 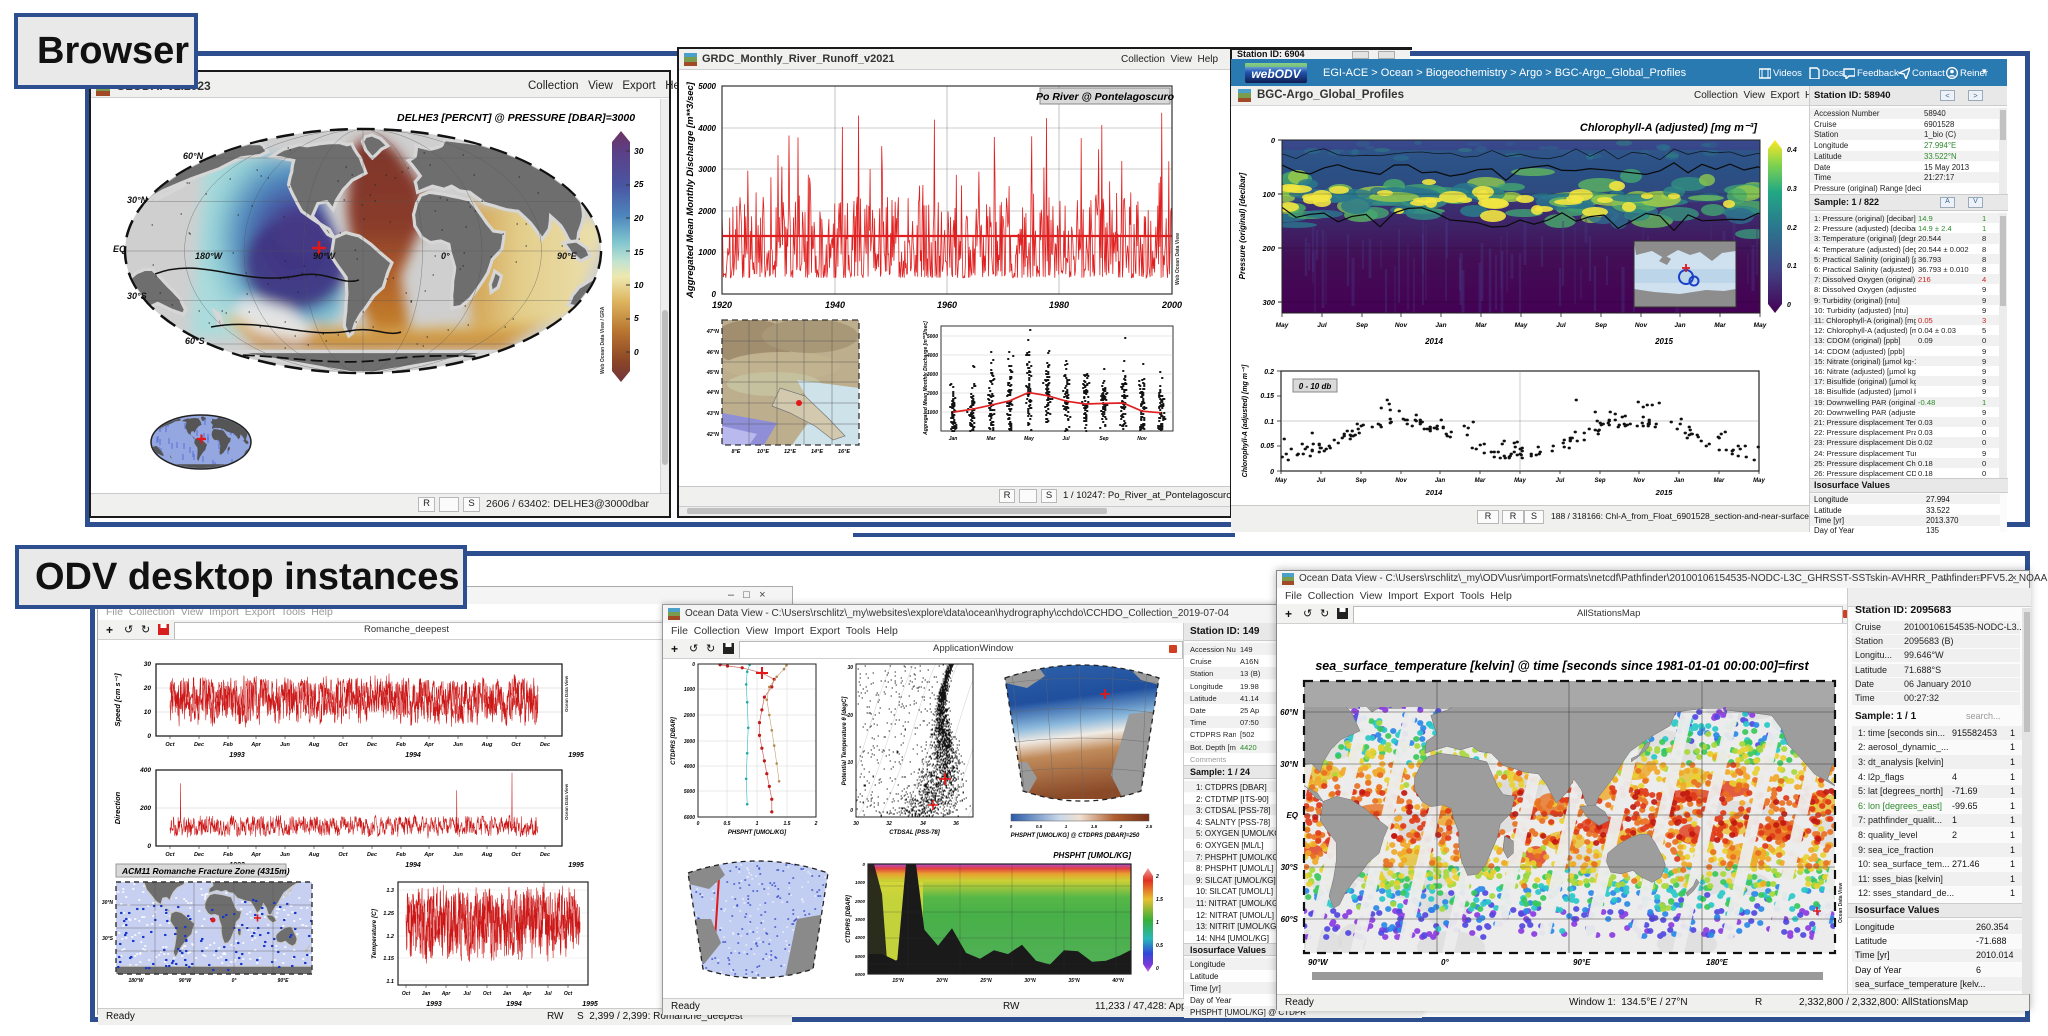 I want to click on svg-text:ACM11 Romanche Fracture Zone (: ACM11 Romanche Fracture Zone (4315m), so click(x=205, y=871).